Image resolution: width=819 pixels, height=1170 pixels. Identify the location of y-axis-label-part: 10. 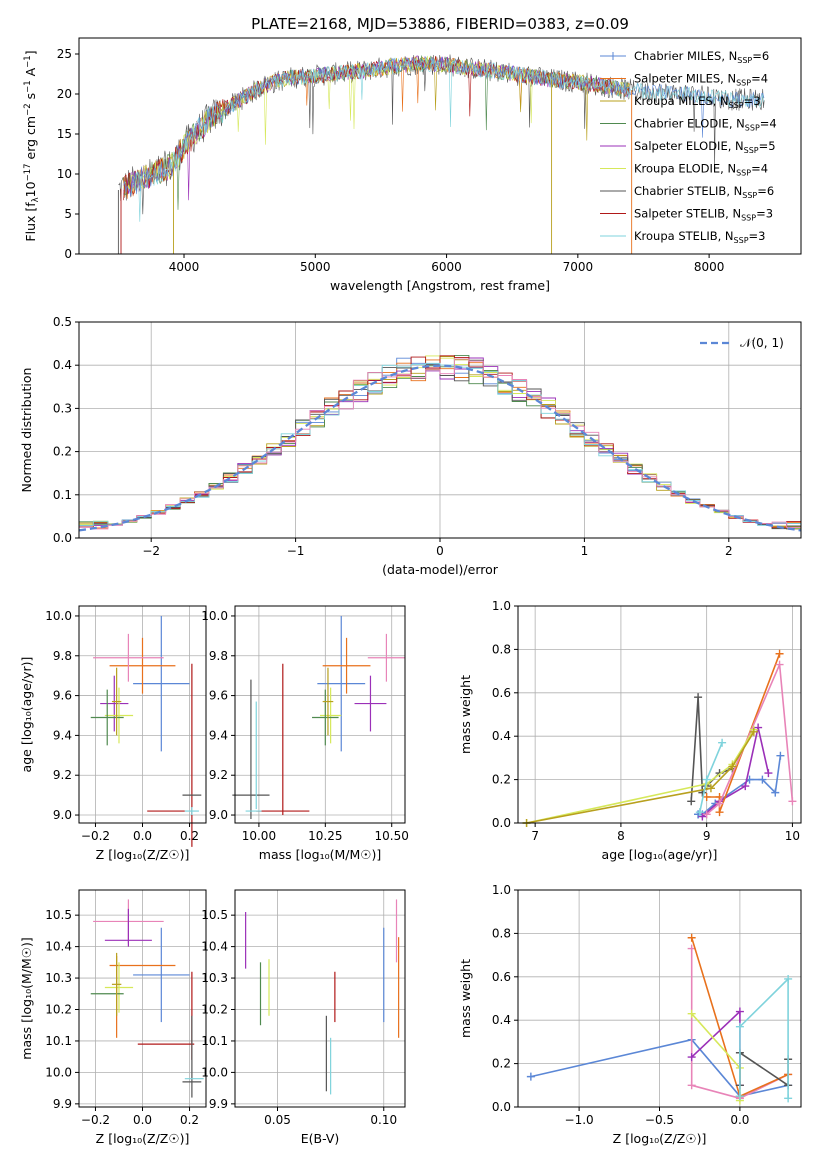
(30, 189).